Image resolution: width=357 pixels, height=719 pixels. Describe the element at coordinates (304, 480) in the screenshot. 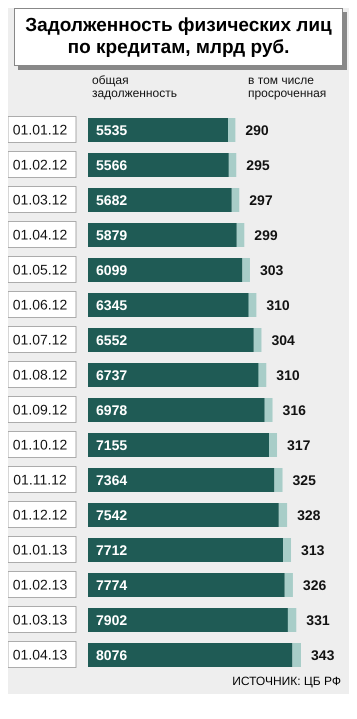

I see `data-label: 325` at that location.